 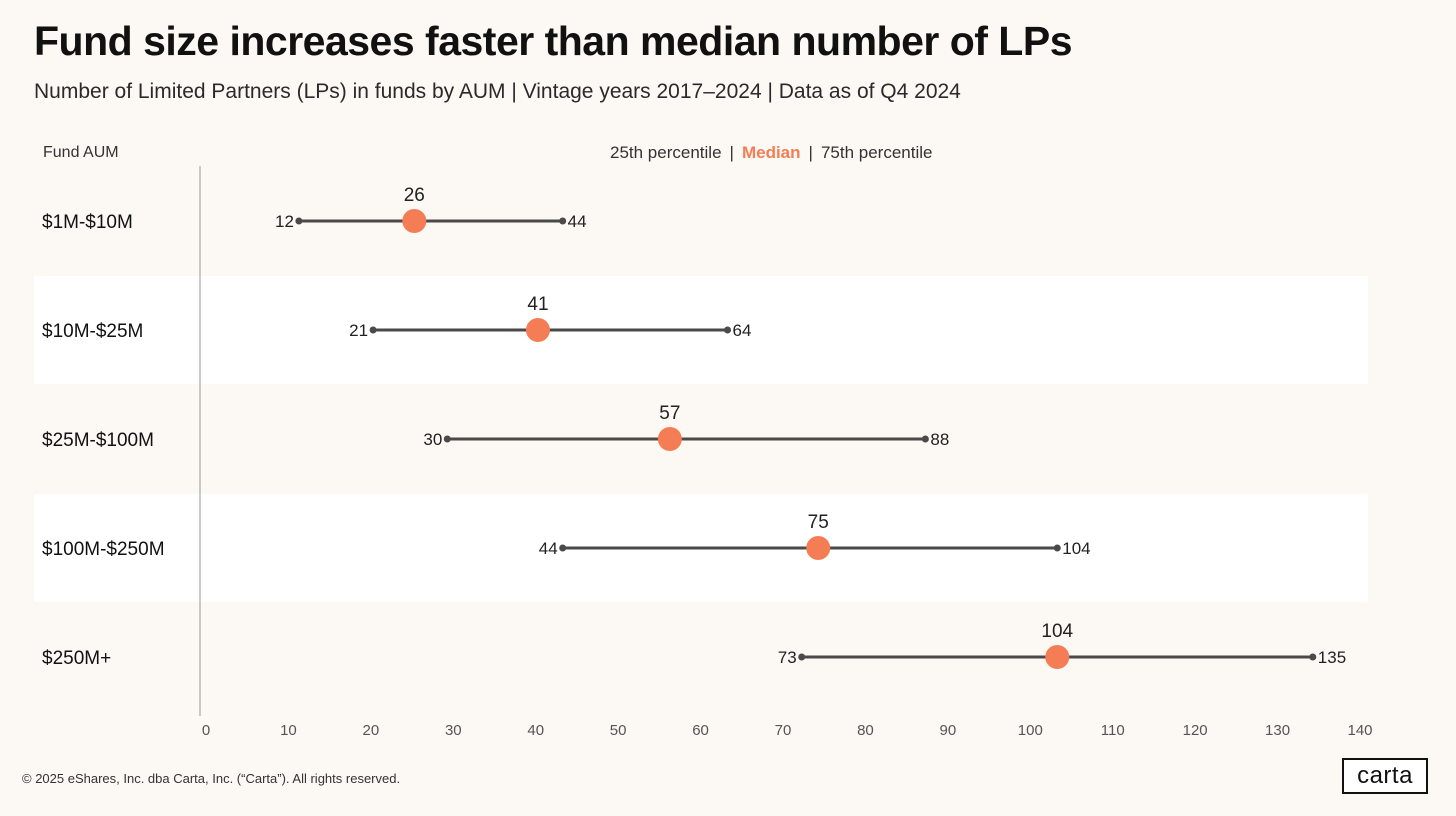 What do you see at coordinates (81, 152) in the screenshot?
I see `y-axis-header: Fund AUM` at bounding box center [81, 152].